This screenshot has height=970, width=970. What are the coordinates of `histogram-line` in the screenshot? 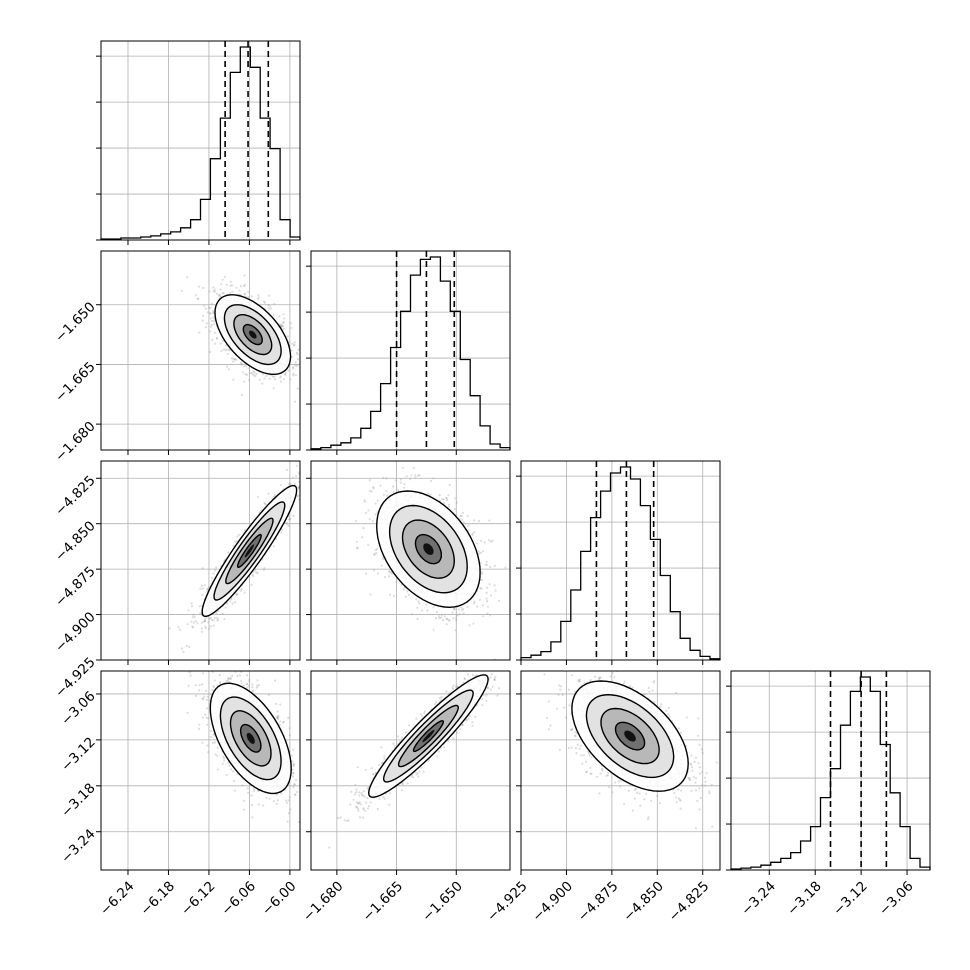 It's located at (620, 563).